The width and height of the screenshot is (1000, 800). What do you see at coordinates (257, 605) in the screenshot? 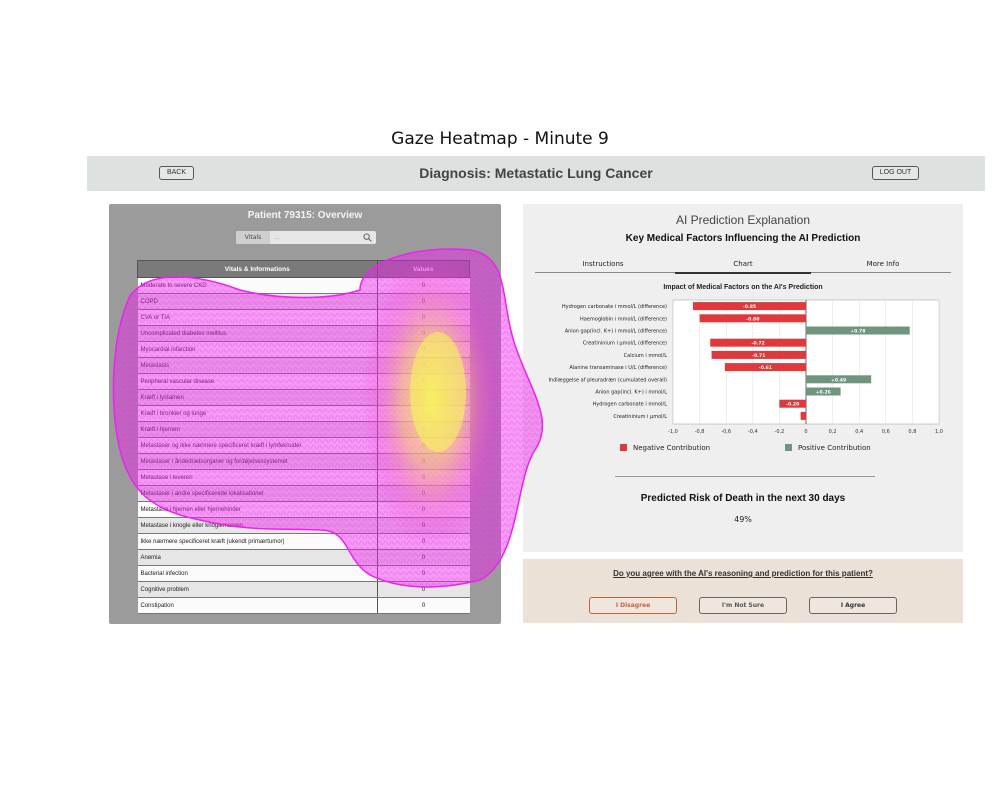
I see `vital-name: Constipation` at bounding box center [257, 605].